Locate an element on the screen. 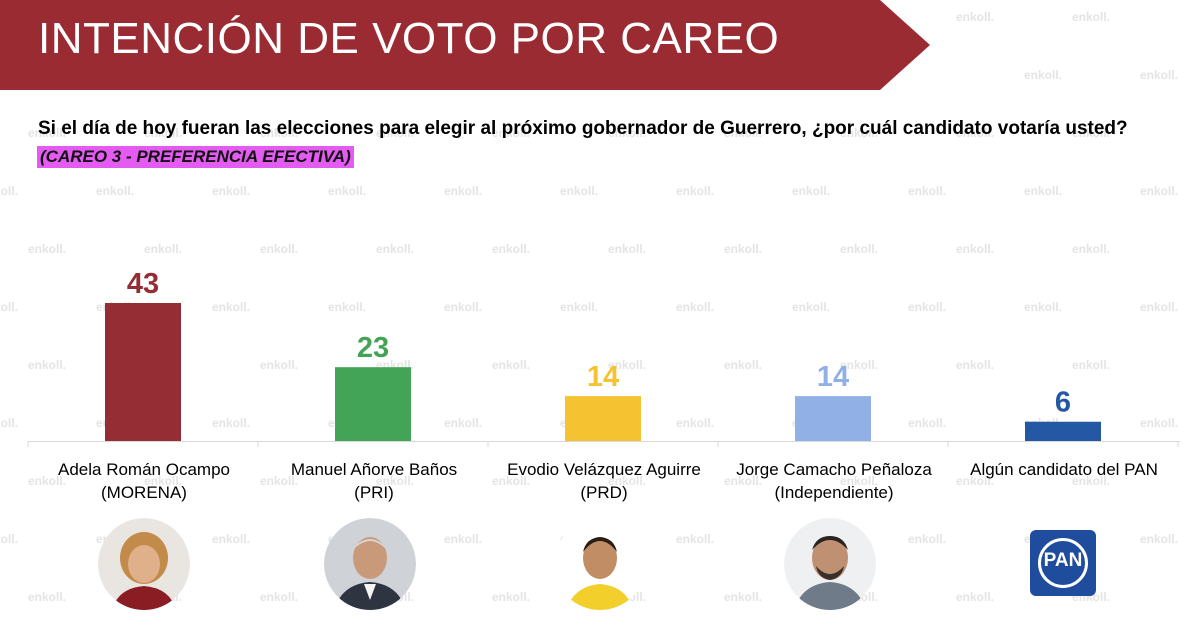  candidate-photo-evodio-velazquez is located at coordinates (600, 564).